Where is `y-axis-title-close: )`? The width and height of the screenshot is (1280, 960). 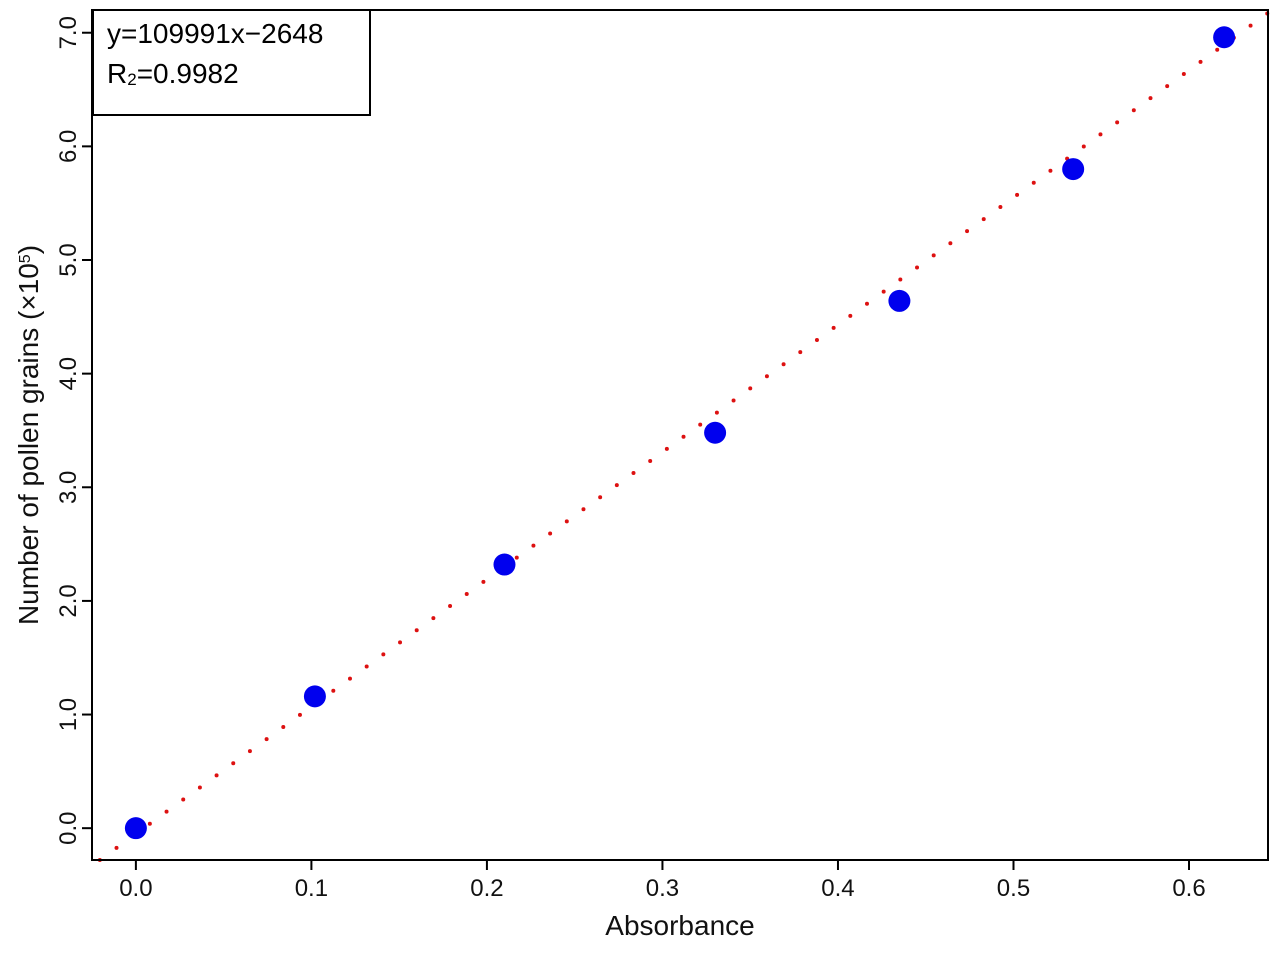 y-axis-title-close: ) is located at coordinates (28, 249).